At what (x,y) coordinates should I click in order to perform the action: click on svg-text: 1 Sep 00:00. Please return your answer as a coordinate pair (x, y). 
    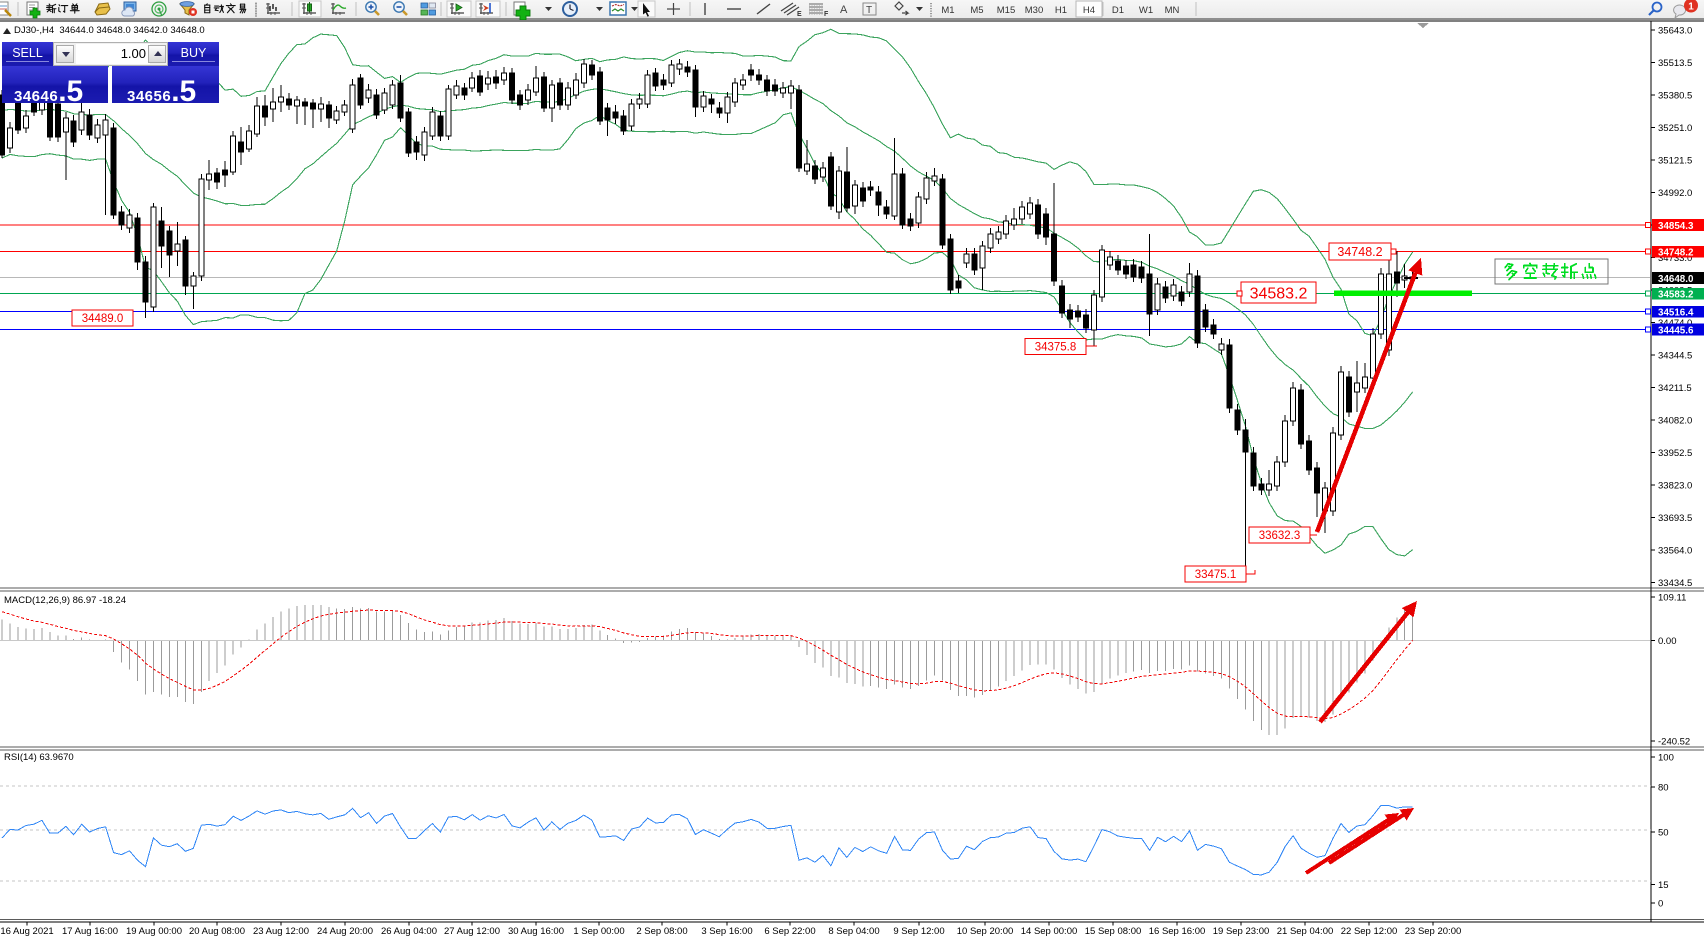
    Looking at the image, I should click on (598, 931).